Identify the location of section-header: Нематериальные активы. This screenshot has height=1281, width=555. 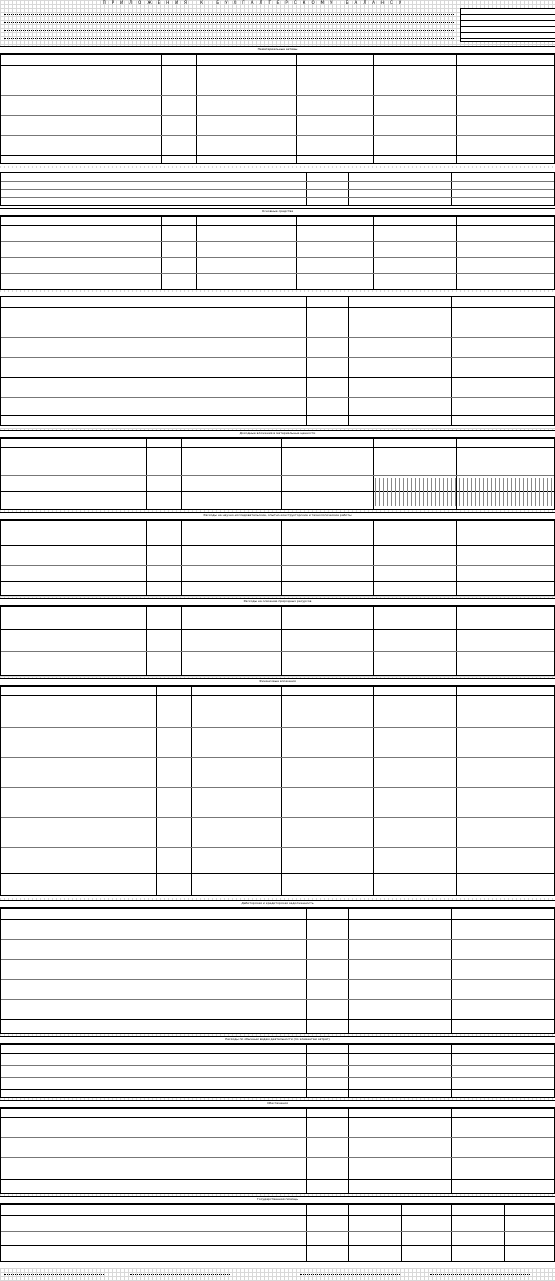
(277, 50).